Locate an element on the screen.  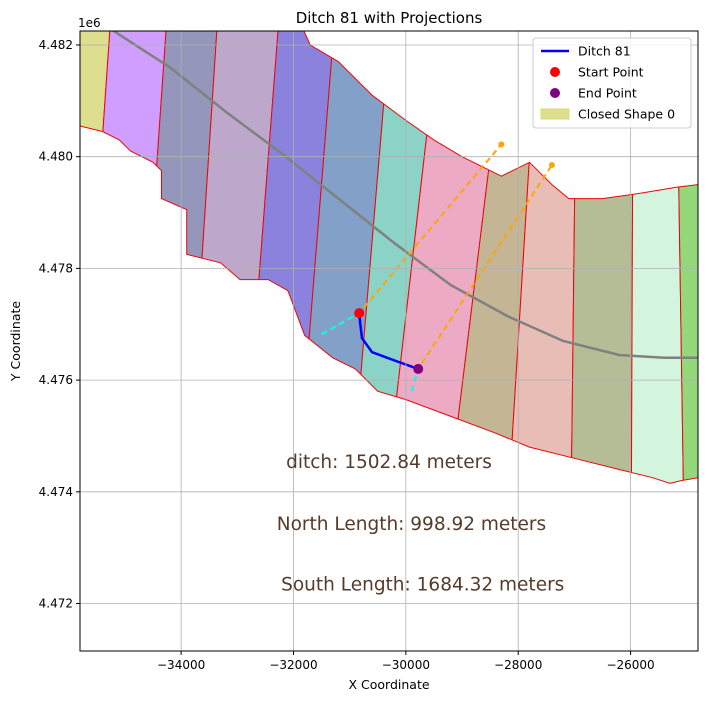
x-axis-title: X Coordinate is located at coordinates (388, 684).